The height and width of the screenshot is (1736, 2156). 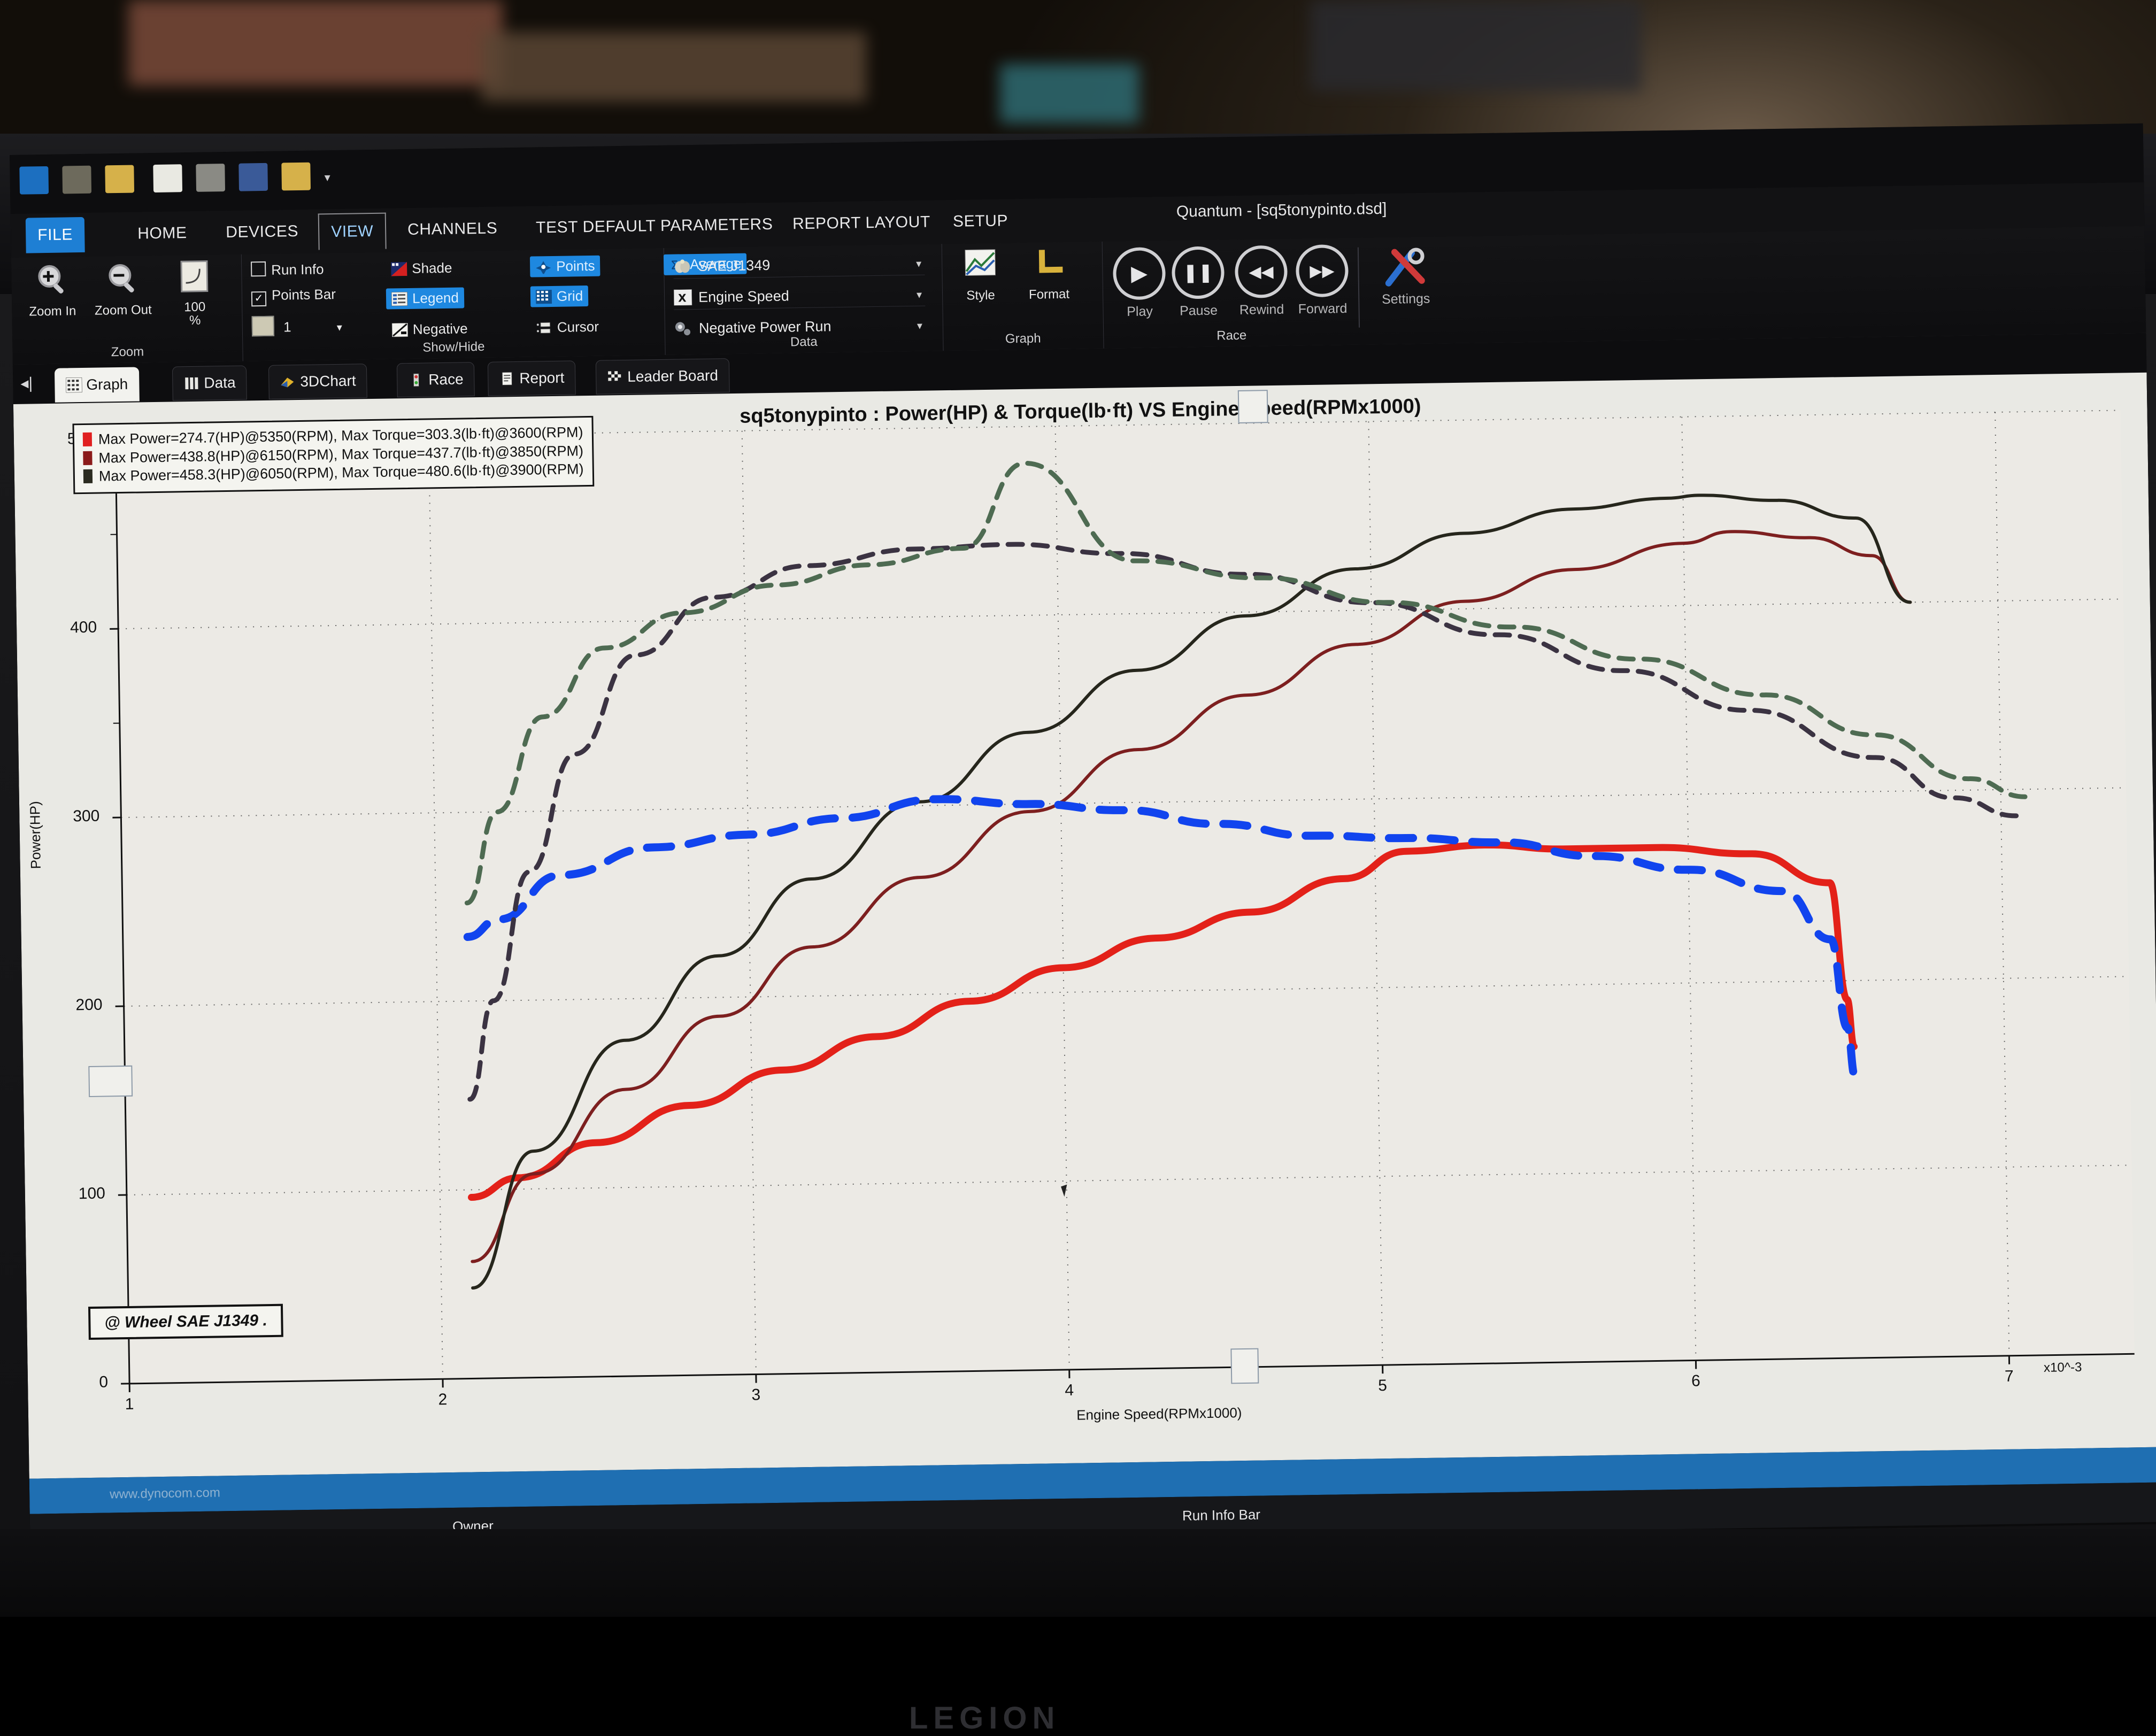 I want to click on ribbon-tab-setup: SETUP, so click(x=980, y=221).